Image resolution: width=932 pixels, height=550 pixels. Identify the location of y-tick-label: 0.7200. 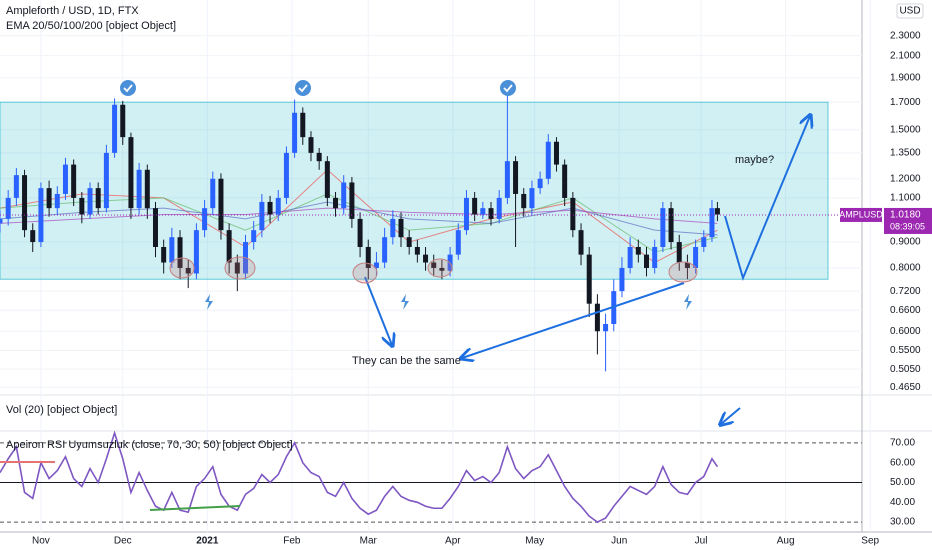
(905, 291).